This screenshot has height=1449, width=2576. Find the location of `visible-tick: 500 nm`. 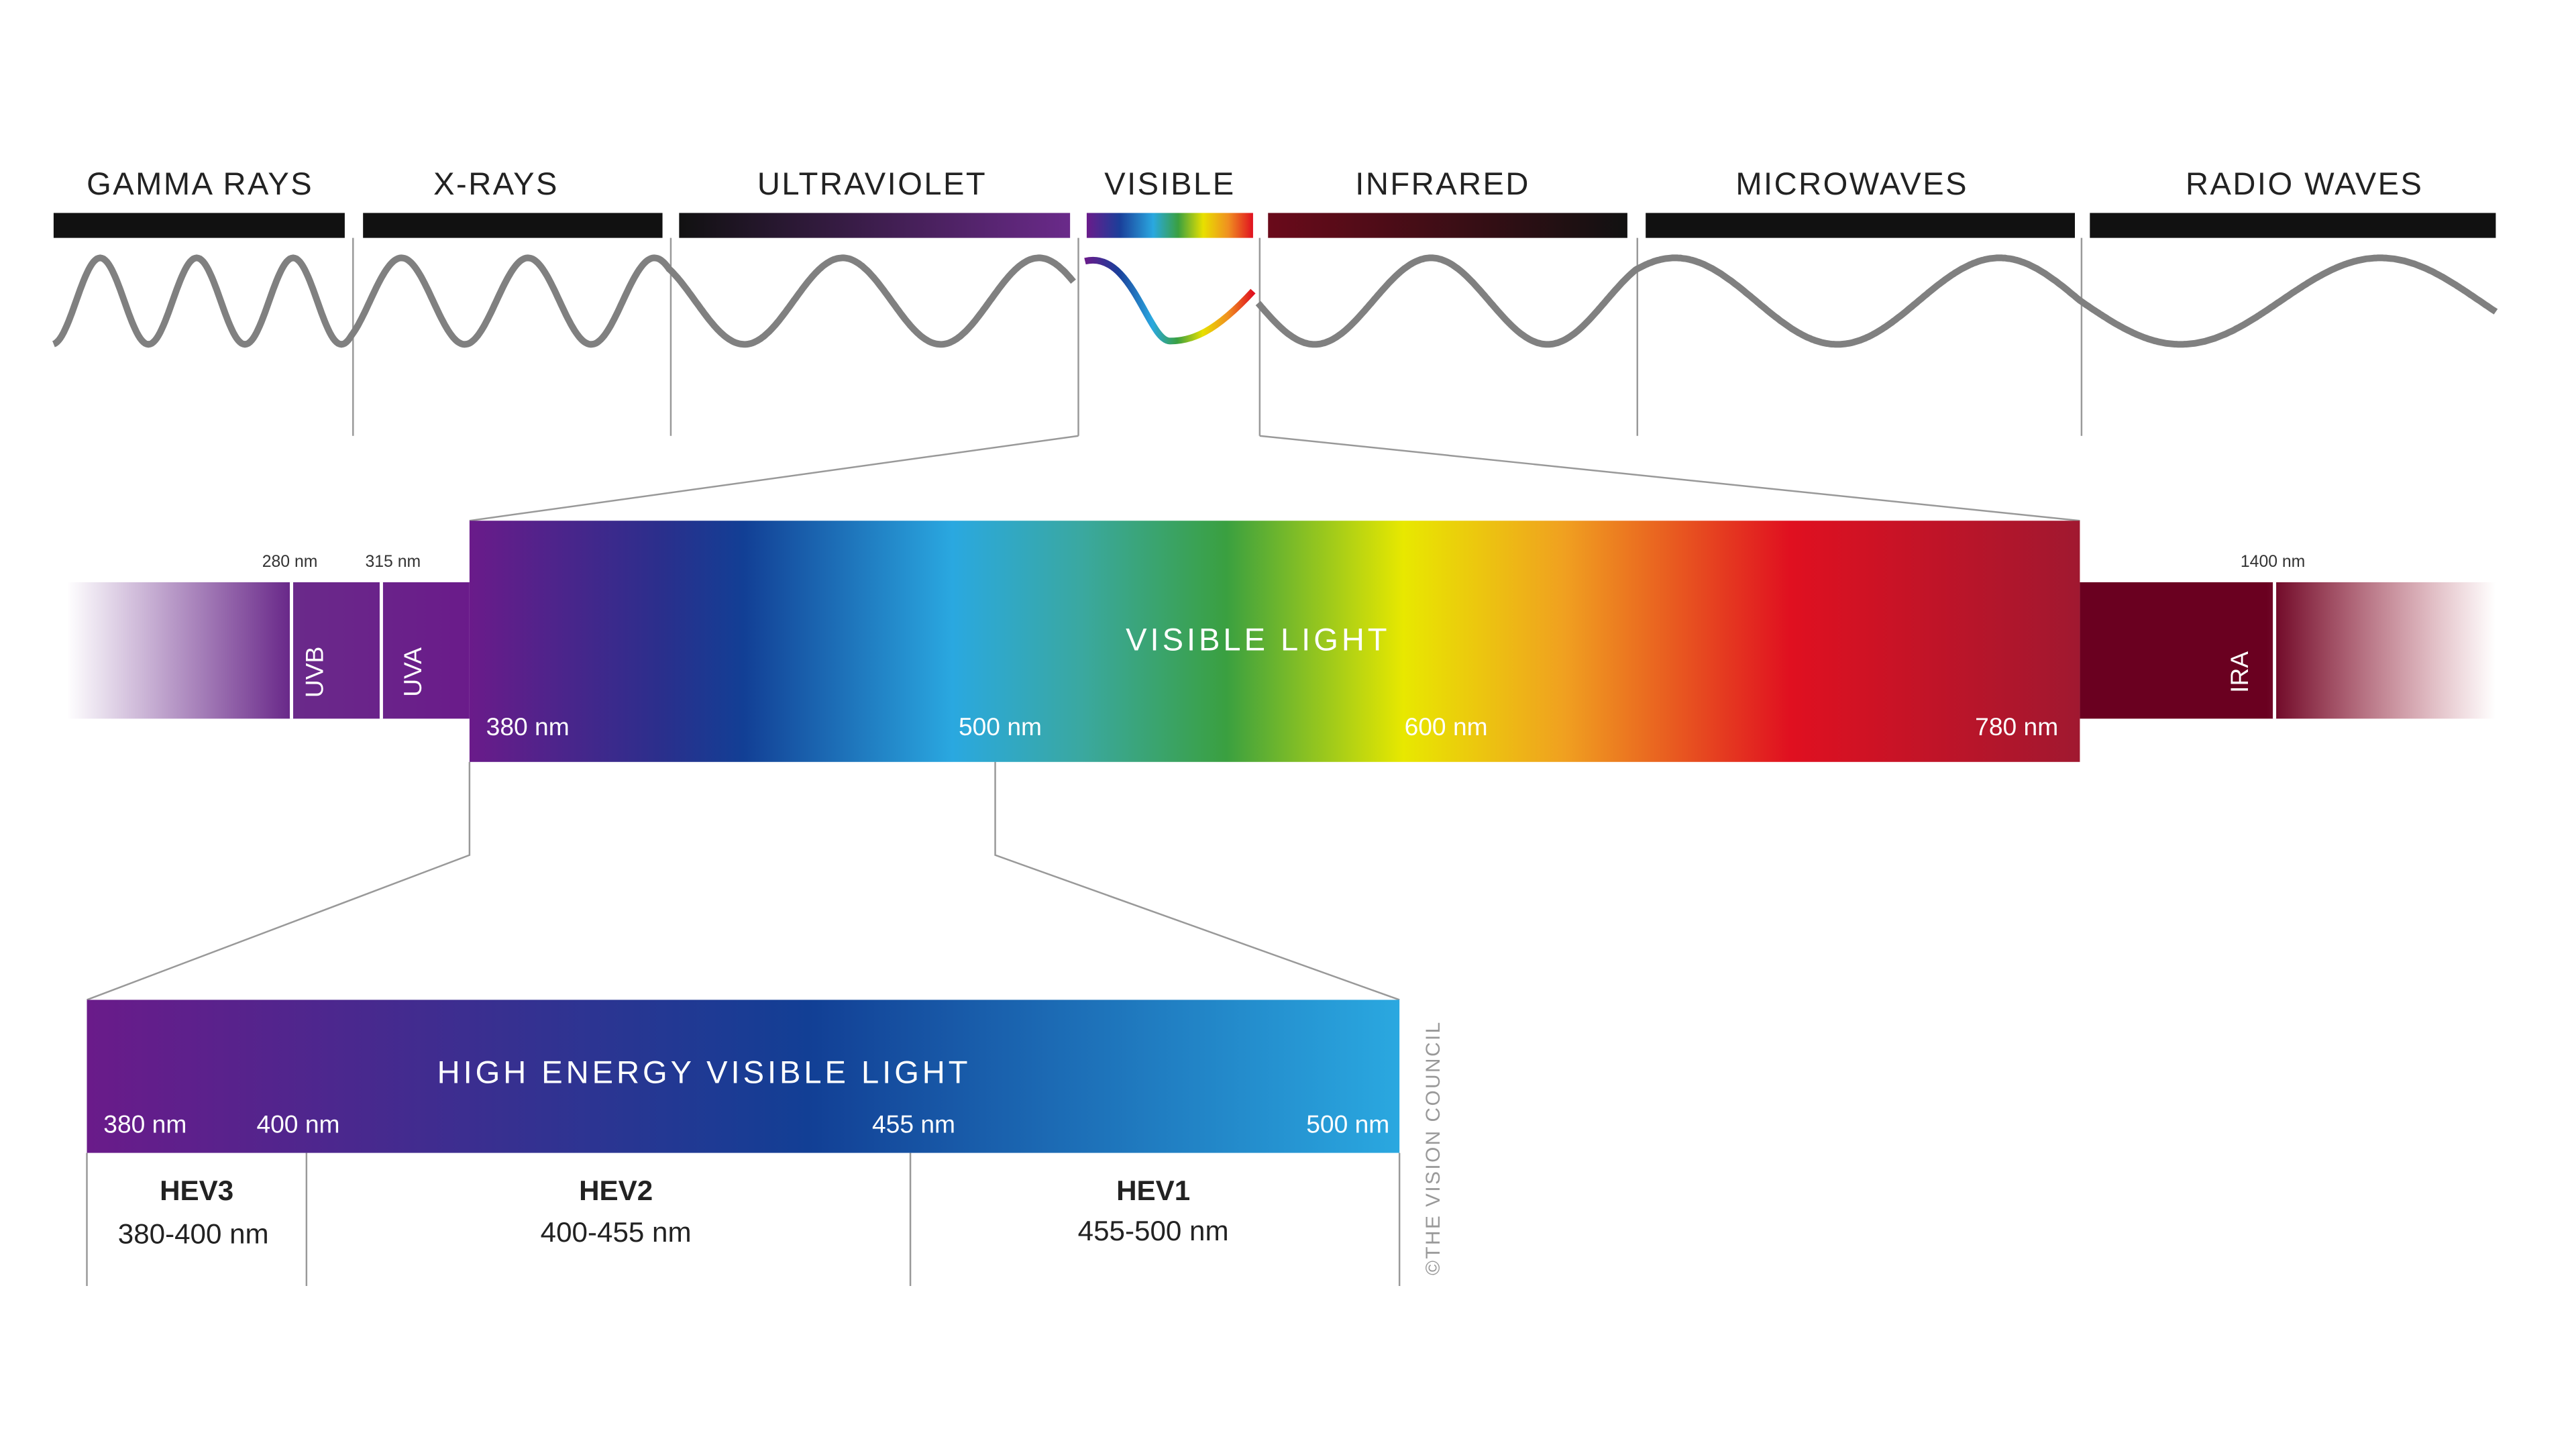

visible-tick: 500 nm is located at coordinates (1000, 726).